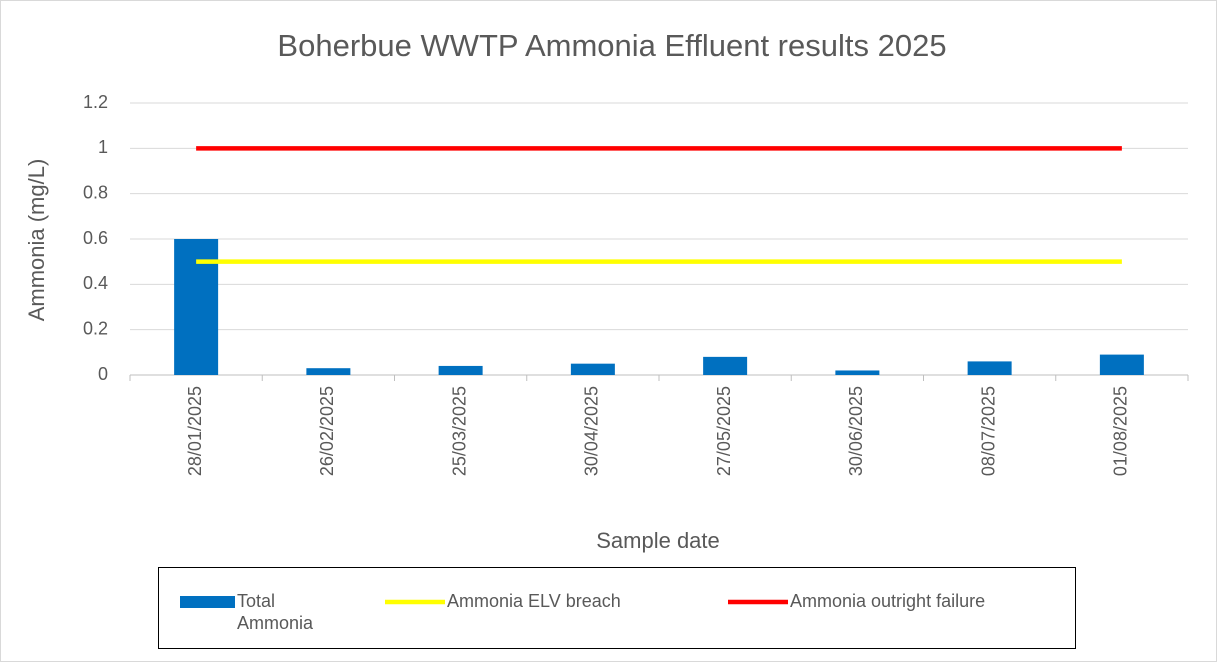 This screenshot has height=667, width=1217. Describe the element at coordinates (95, 328) in the screenshot. I see `y-tick-label: 0.2` at that location.